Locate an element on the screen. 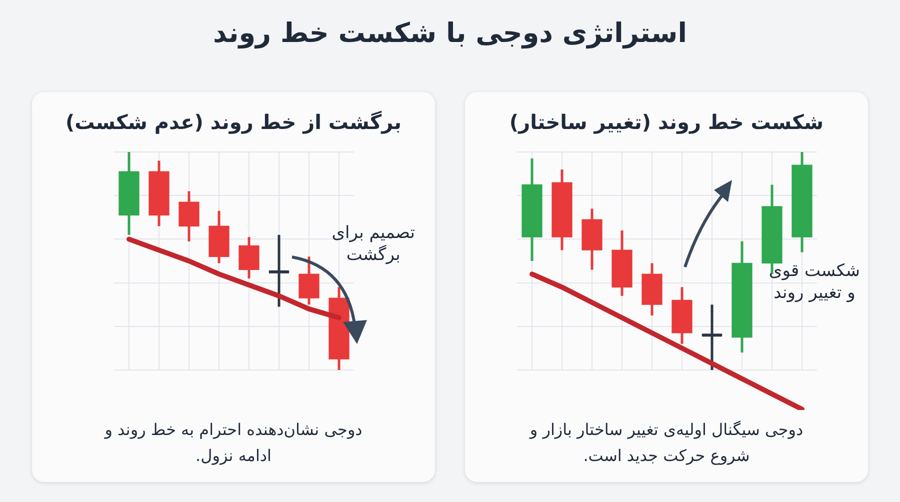  text: دوجی سیگنال اولیه‌ی تغییر ساختار بازار و شروع حرکت جدید است. is located at coordinates (666, 443).